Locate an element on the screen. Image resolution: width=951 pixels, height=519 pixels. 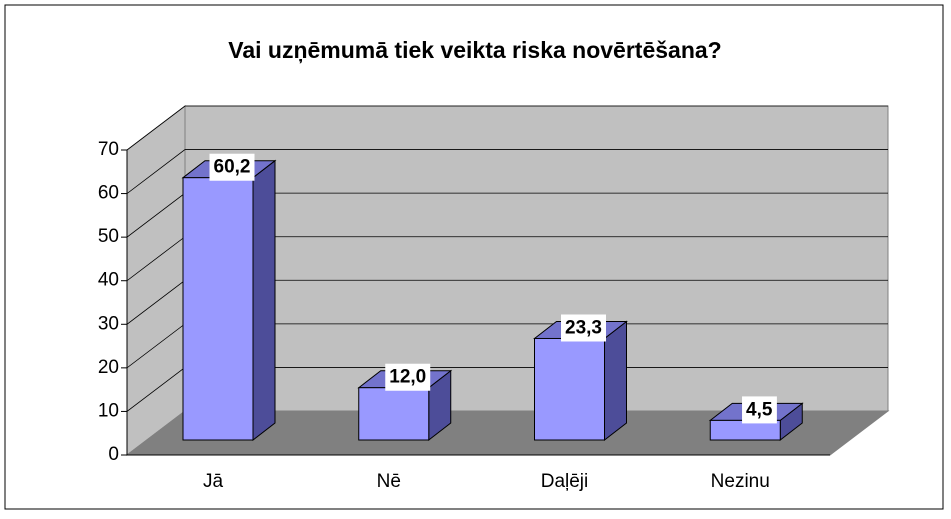
x-tick-label: Nē is located at coordinates (389, 481).